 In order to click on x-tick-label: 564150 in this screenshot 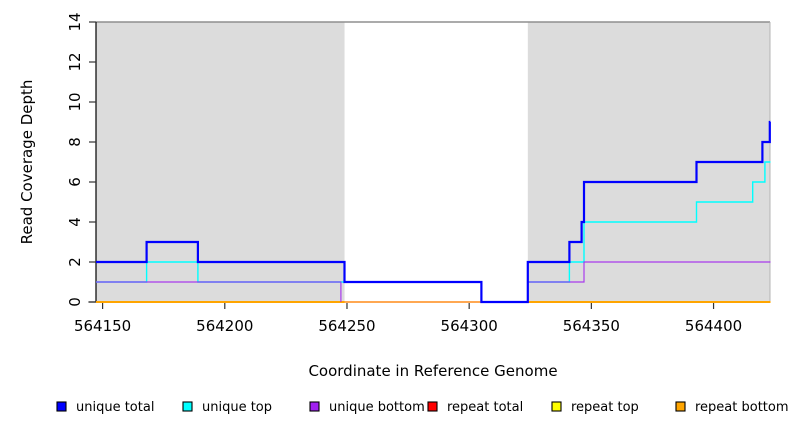, I will do `click(102, 326)`.